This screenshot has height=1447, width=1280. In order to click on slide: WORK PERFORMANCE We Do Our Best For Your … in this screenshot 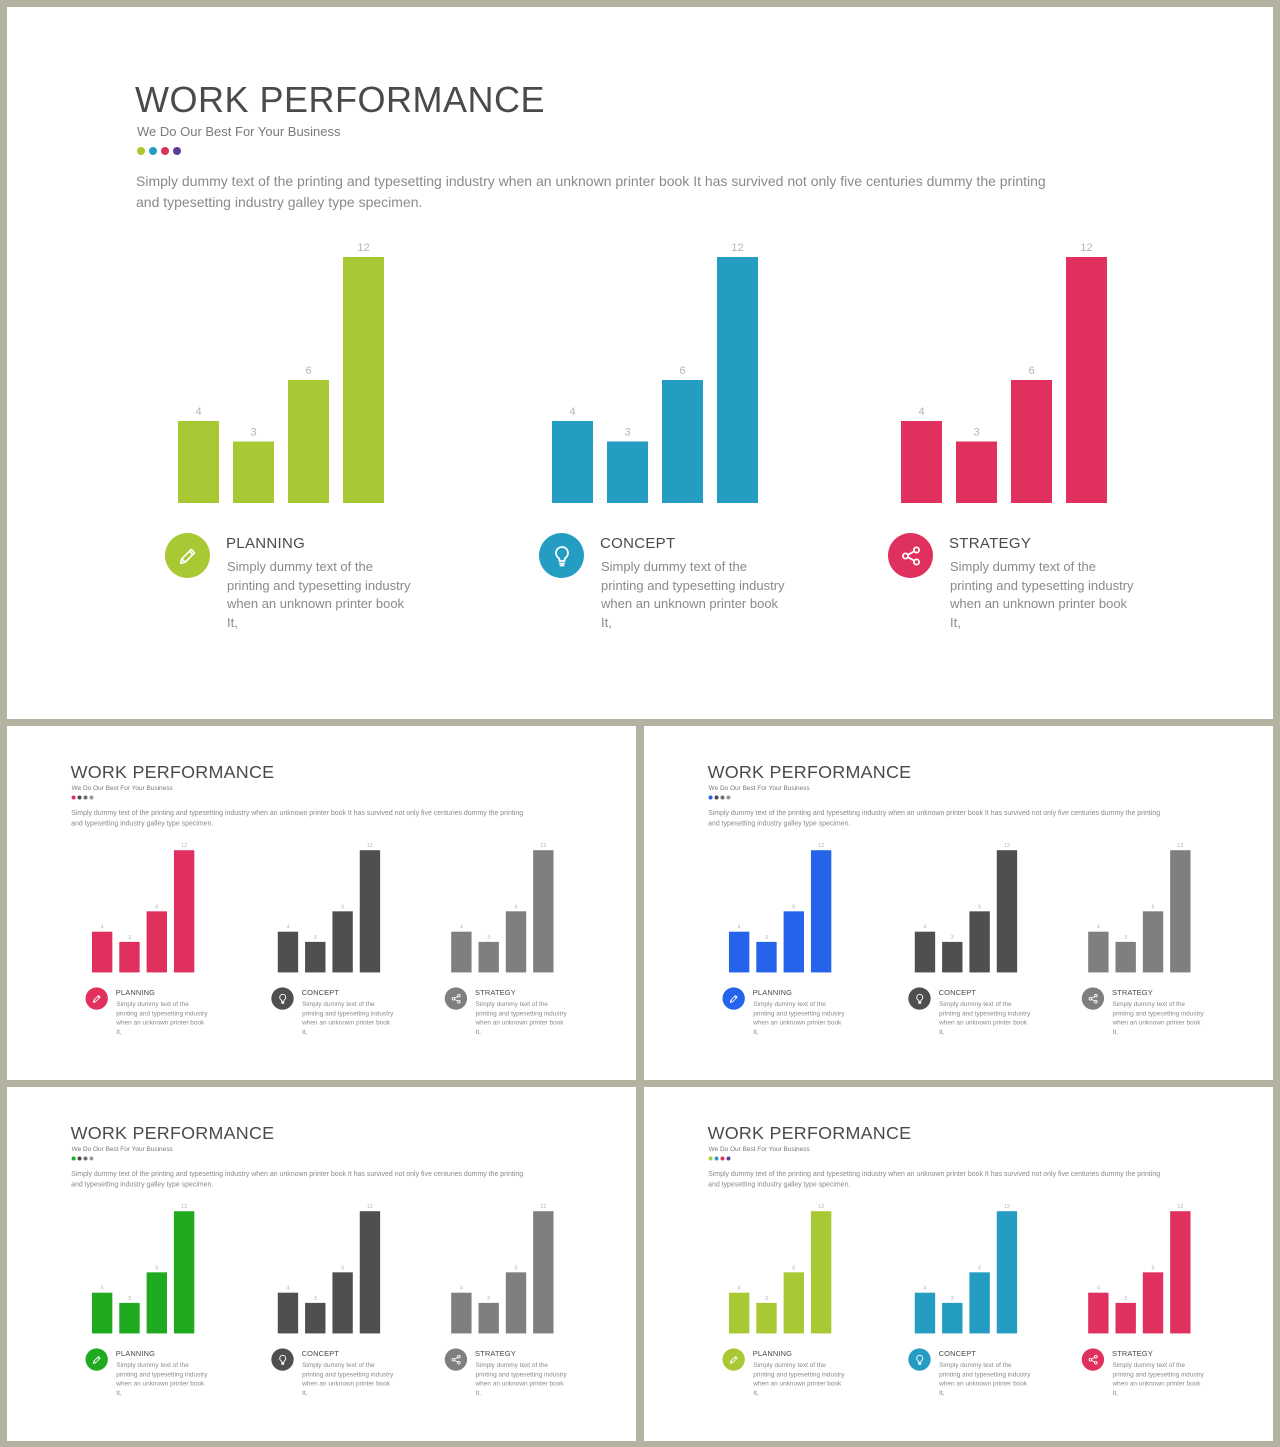, I will do `click(958, 1264)`.